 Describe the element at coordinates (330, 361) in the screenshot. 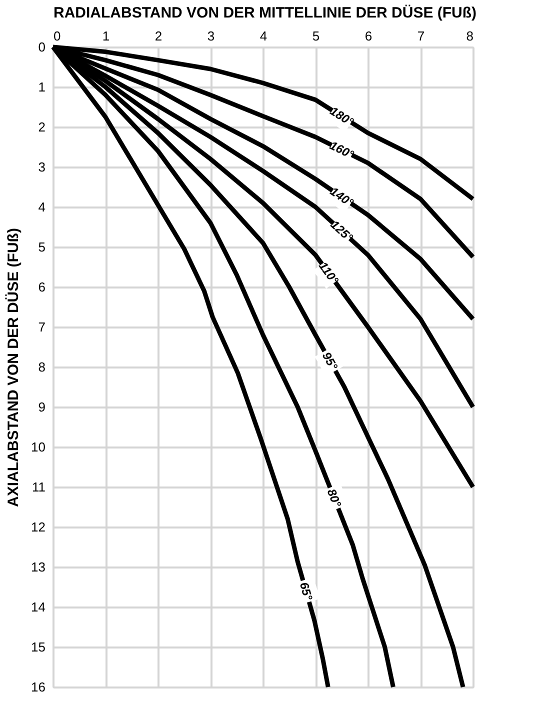

I see `text: 95°` at that location.